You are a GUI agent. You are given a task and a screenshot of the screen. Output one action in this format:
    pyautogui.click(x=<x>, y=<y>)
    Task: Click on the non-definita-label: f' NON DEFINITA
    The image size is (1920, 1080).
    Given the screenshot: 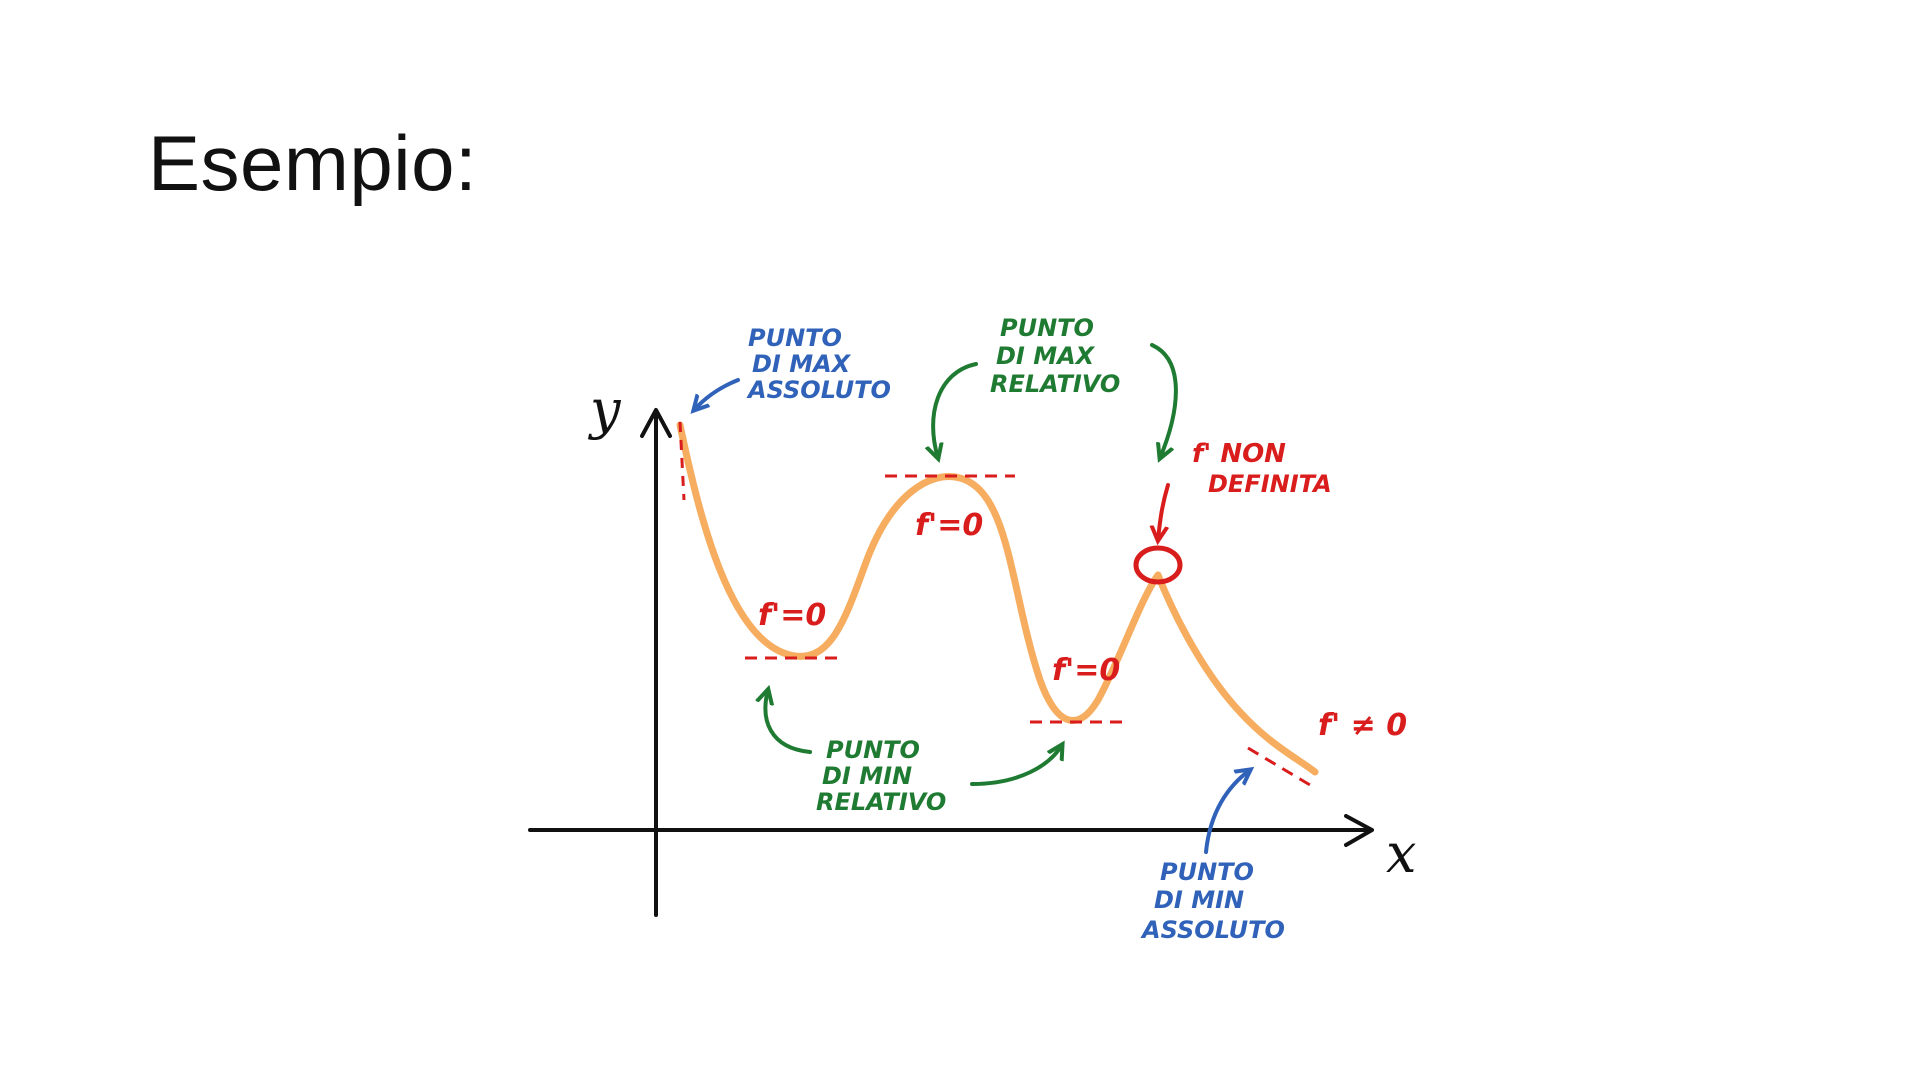 What is the action you would take?
    pyautogui.click(x=1262, y=468)
    